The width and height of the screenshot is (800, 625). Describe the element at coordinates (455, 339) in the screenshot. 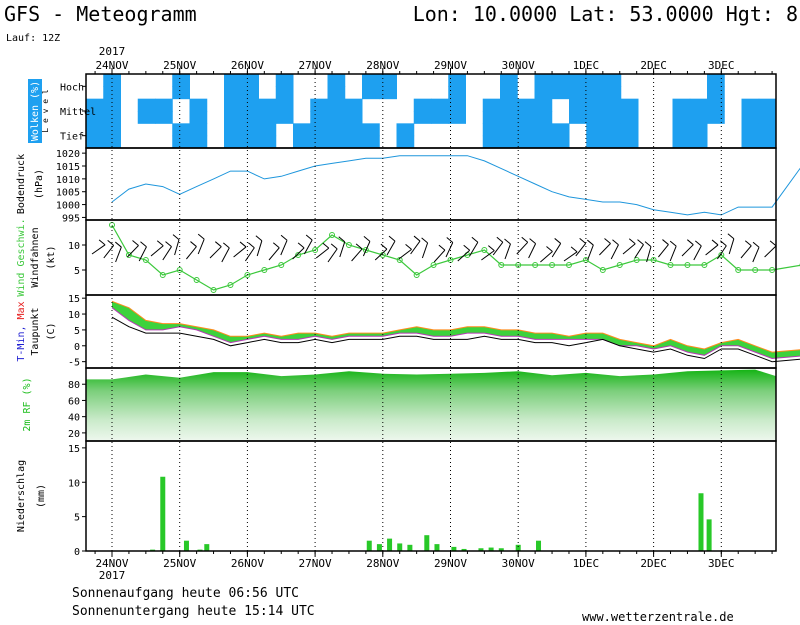

I see `dewpoint-line` at that location.